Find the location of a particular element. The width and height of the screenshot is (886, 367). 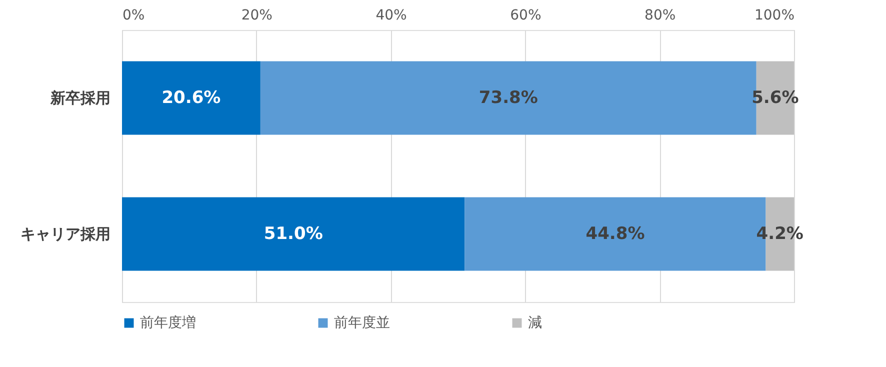

x-tick-label: 40% is located at coordinates (391, 16).